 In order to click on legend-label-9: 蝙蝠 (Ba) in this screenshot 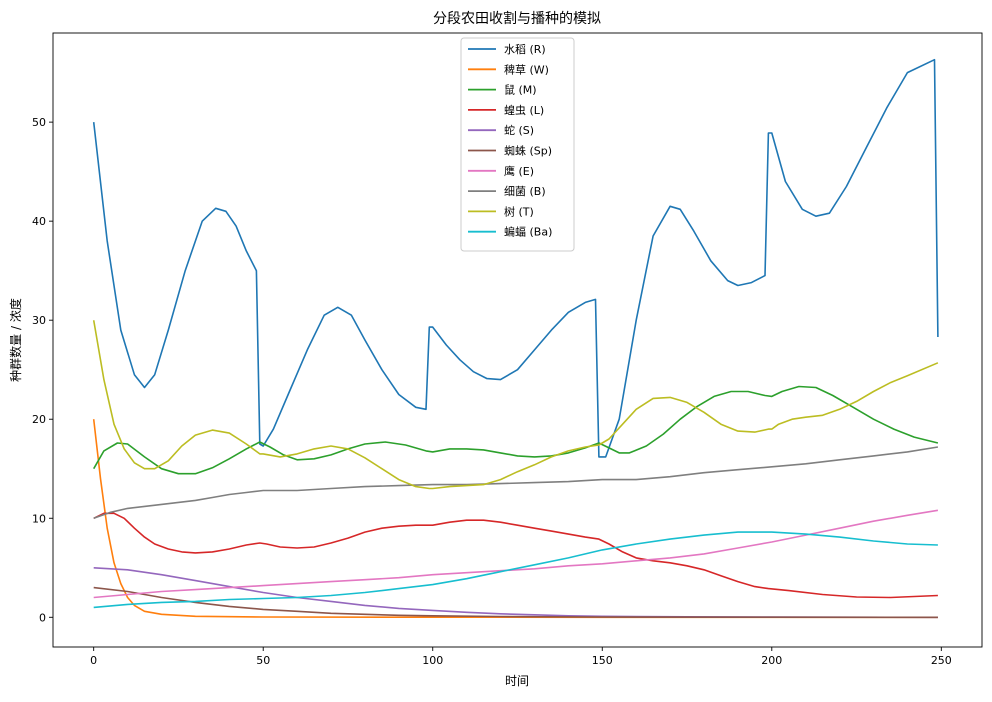, I will do `click(528, 232)`.